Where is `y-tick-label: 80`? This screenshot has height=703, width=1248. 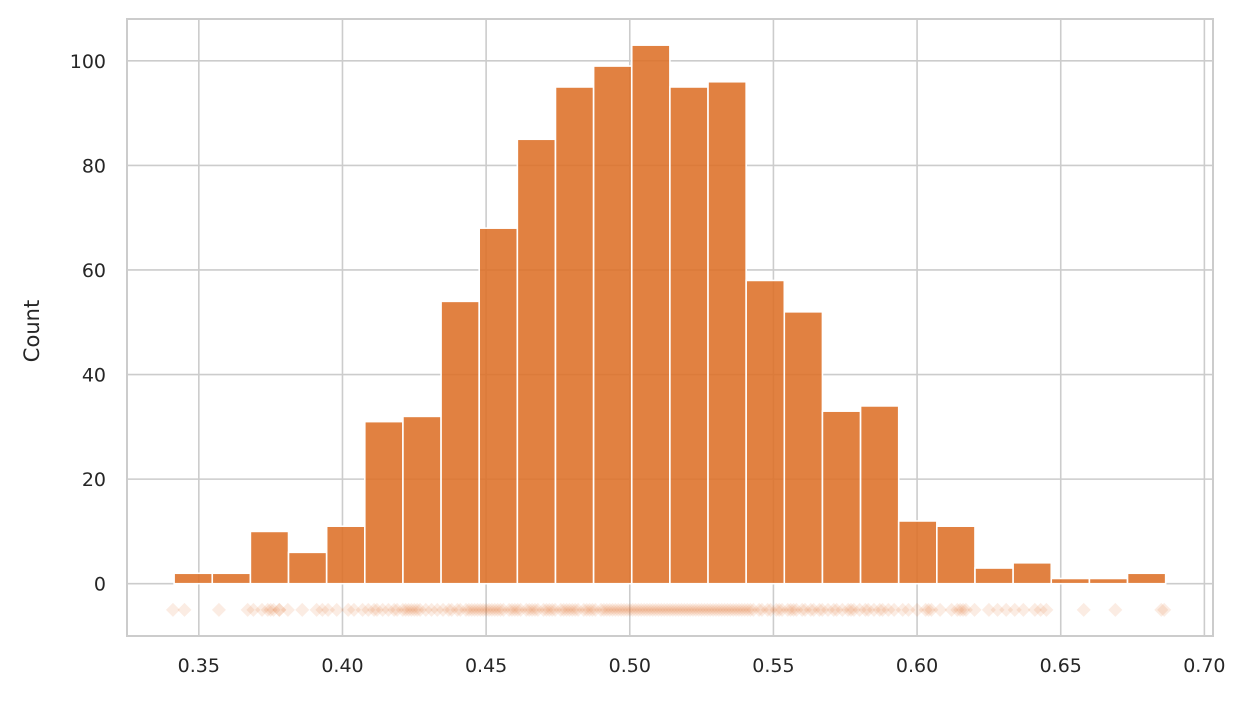
y-tick-label: 80 is located at coordinates (94, 166).